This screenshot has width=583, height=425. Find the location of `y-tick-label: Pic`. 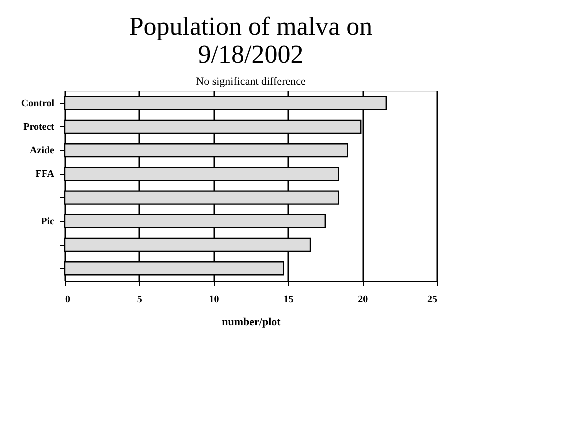

y-tick-label: Pic is located at coordinates (48, 222).